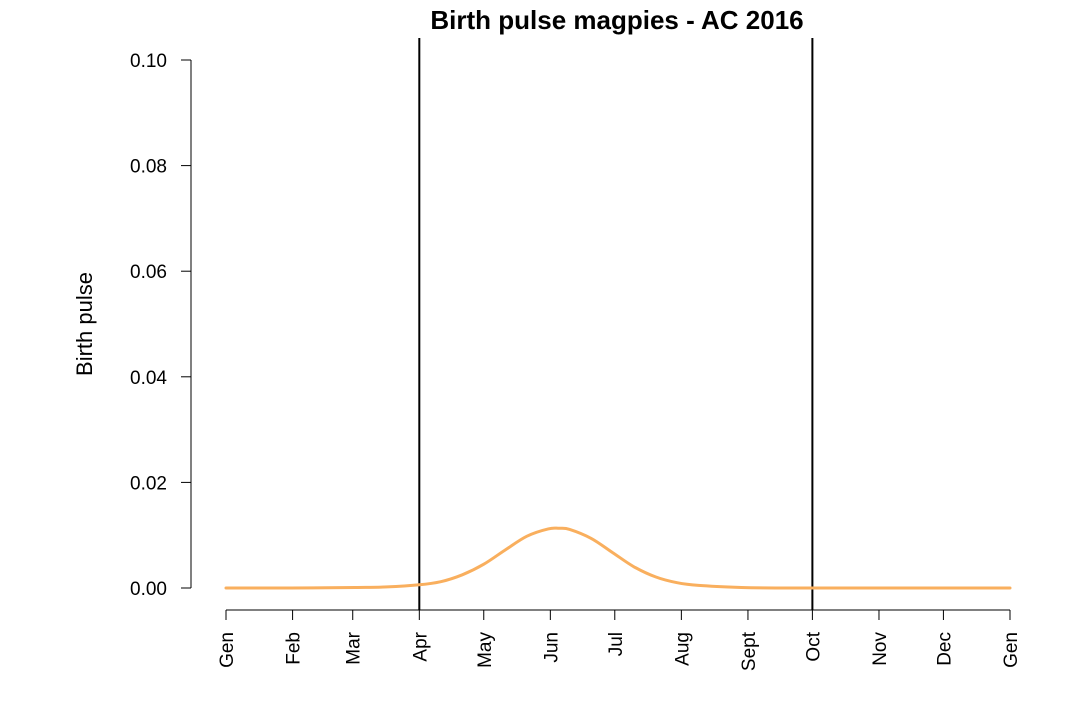 The image size is (1080, 706). I want to click on x-tick-label: Jun, so click(551, 647).